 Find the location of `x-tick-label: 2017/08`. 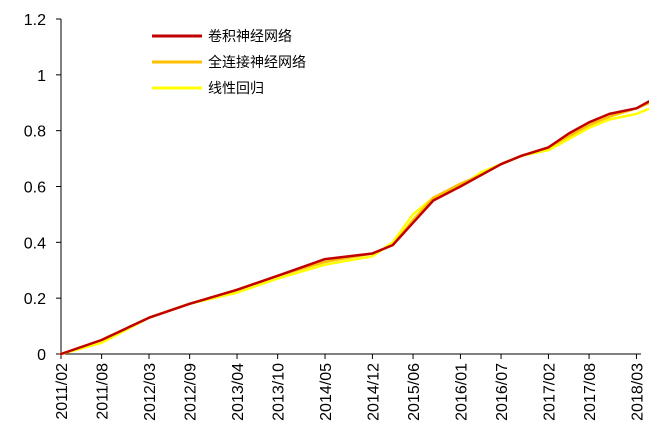

x-tick-label: 2017/08 is located at coordinates (590, 392).